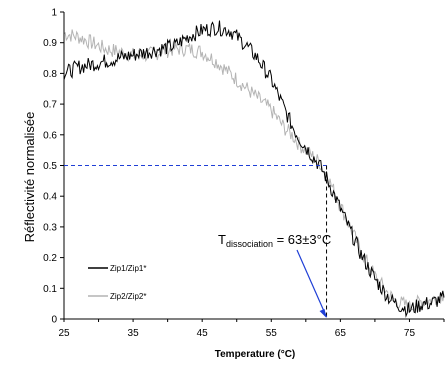 This screenshot has height=365, width=447. I want to click on y-tick-label: 0.9, so click(50, 43).